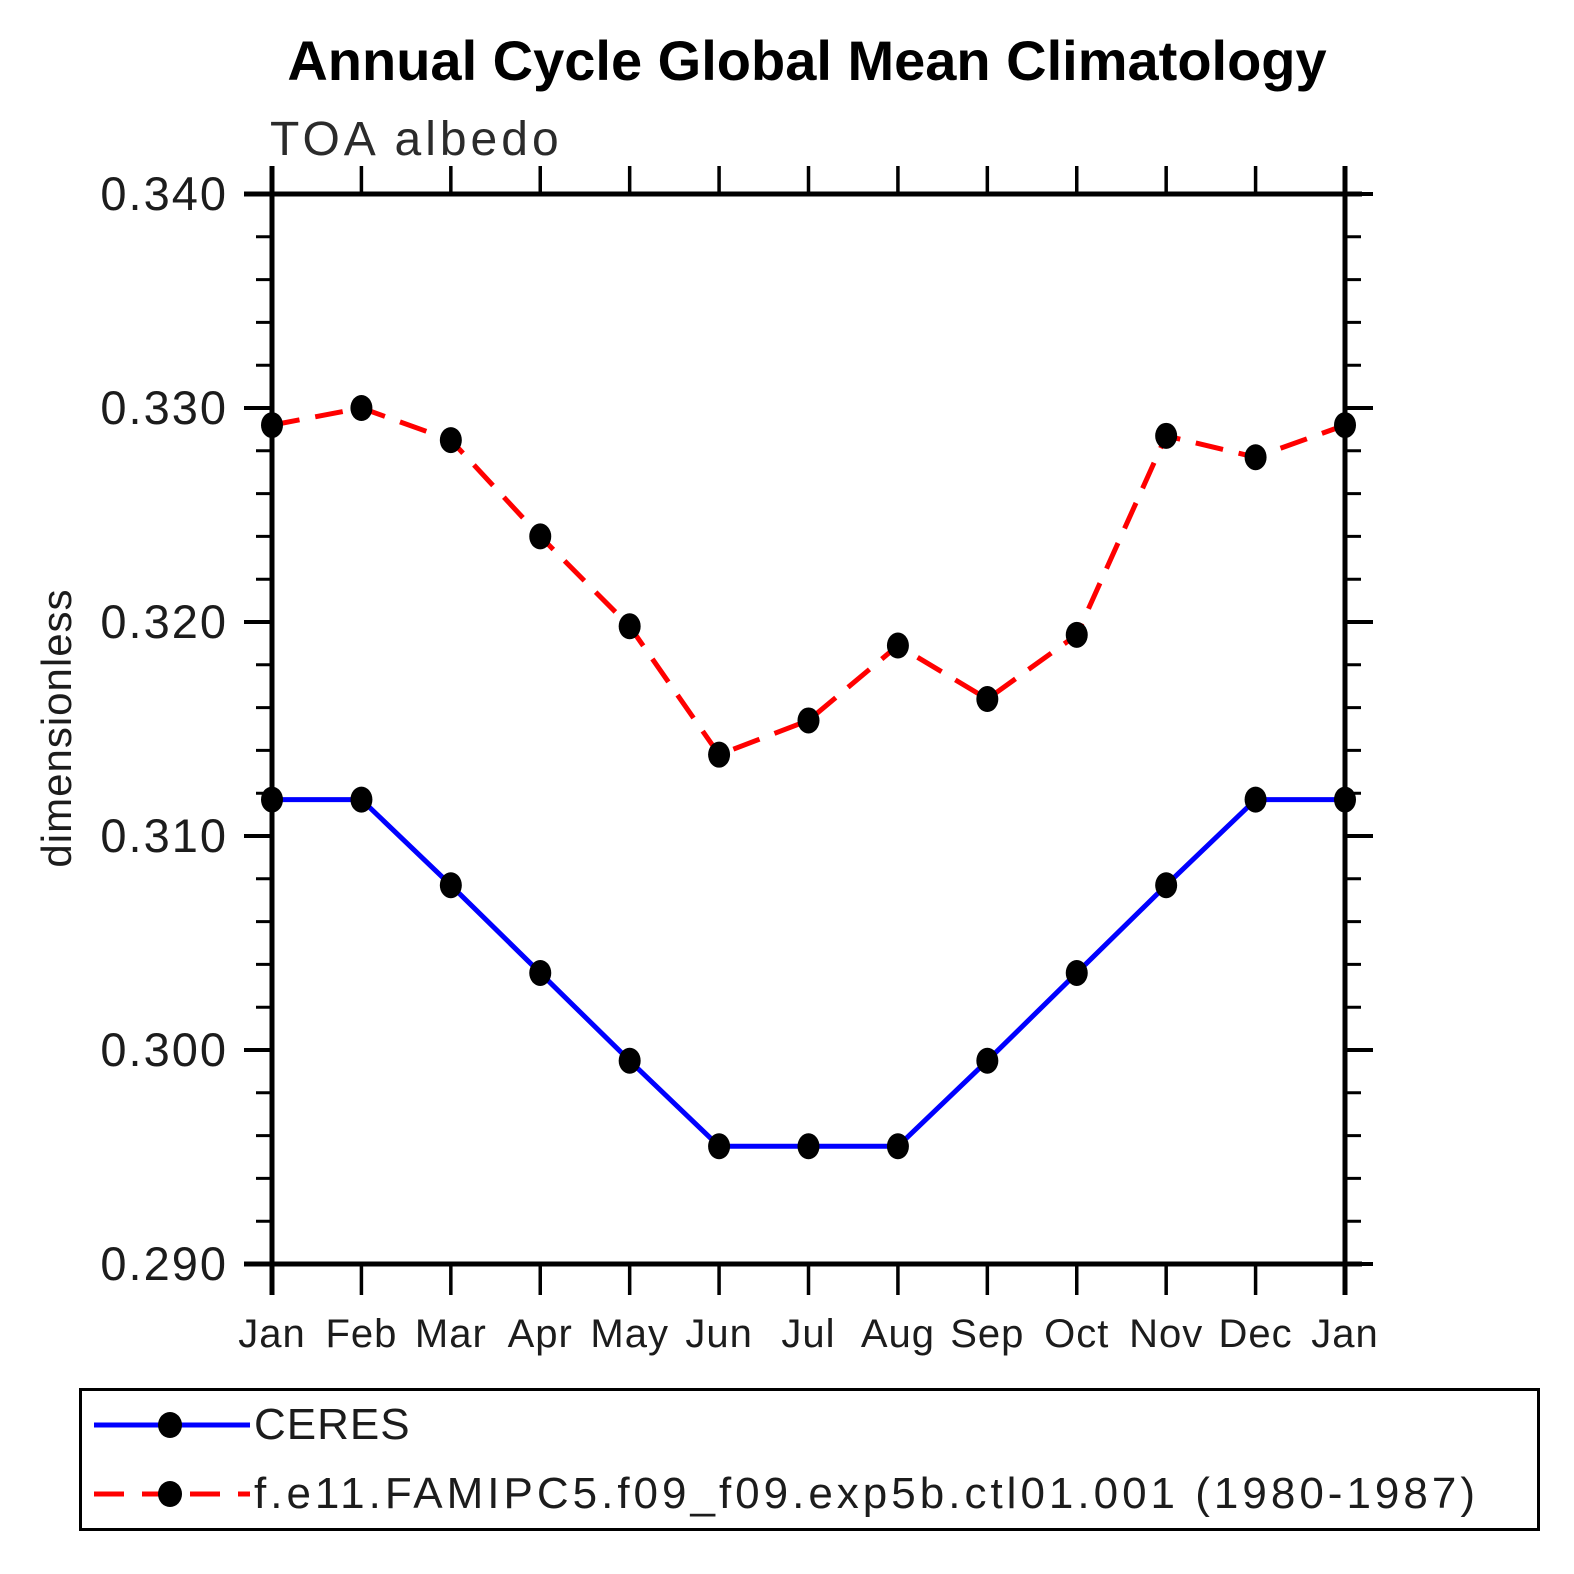  I want to click on x-tick-label: Jul, so click(808, 1334).